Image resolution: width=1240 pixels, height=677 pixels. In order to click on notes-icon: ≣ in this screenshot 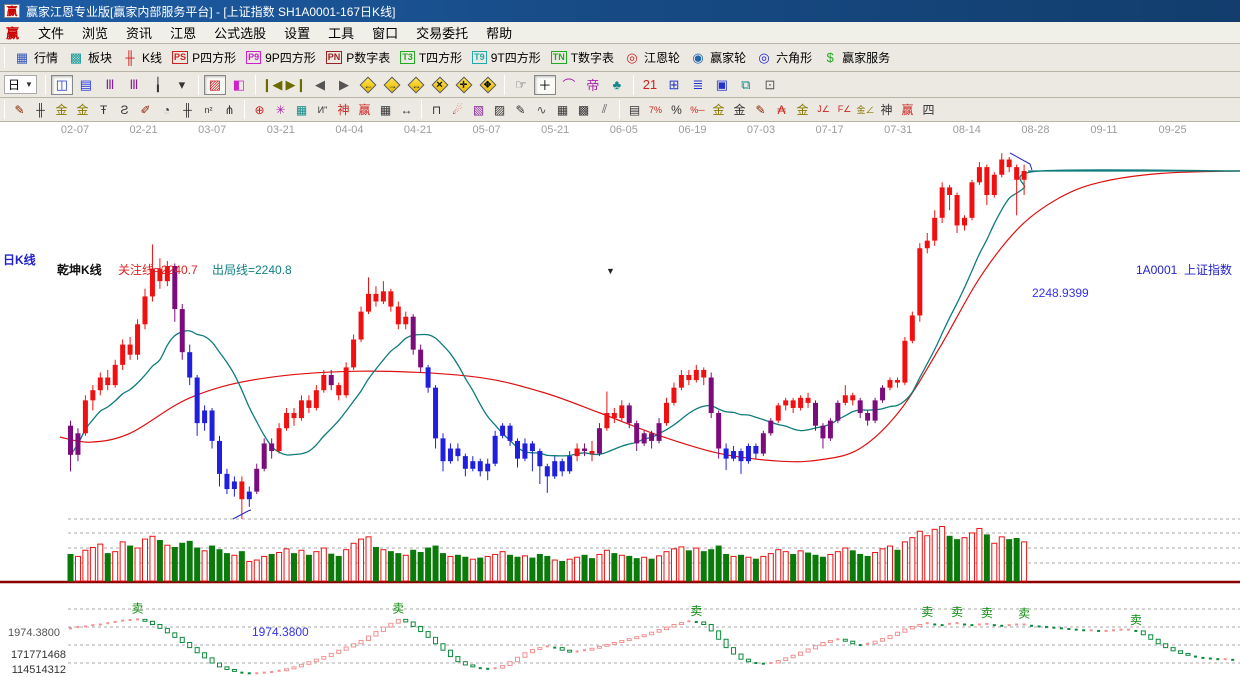, I will do `click(698, 84)`.